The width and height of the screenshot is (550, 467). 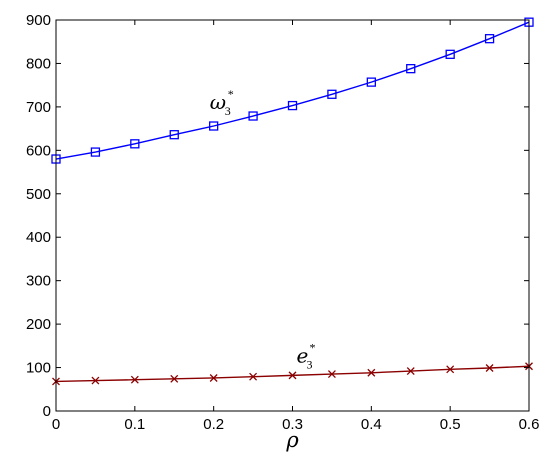 I want to click on x-tick-label: 0.6, so click(x=529, y=424).